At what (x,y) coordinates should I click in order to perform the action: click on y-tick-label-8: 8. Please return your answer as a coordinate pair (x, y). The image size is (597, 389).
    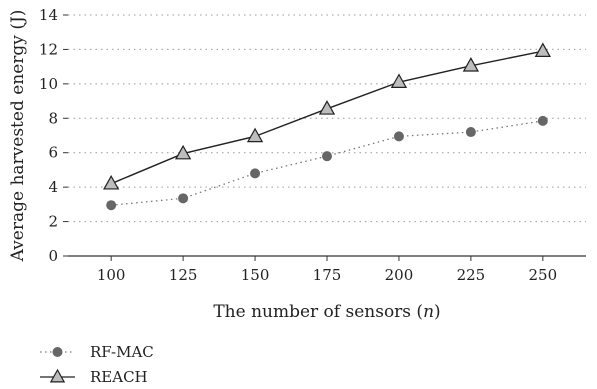
    Looking at the image, I should click on (53, 118).